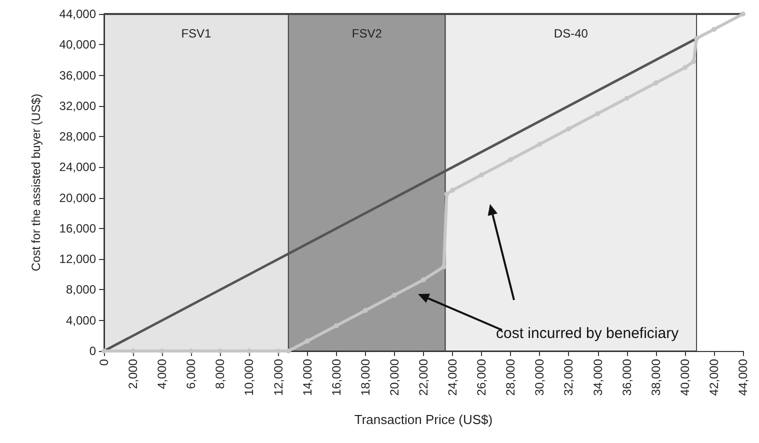  Describe the element at coordinates (81, 320) in the screenshot. I see `y-tick-label: 4,000` at that location.